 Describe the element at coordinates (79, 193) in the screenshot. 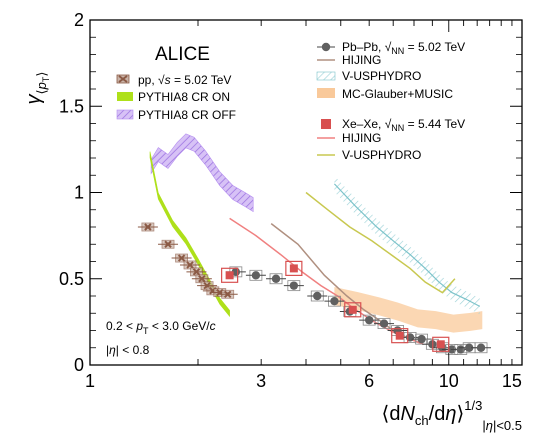

I see `y-tick-label: 1` at that location.